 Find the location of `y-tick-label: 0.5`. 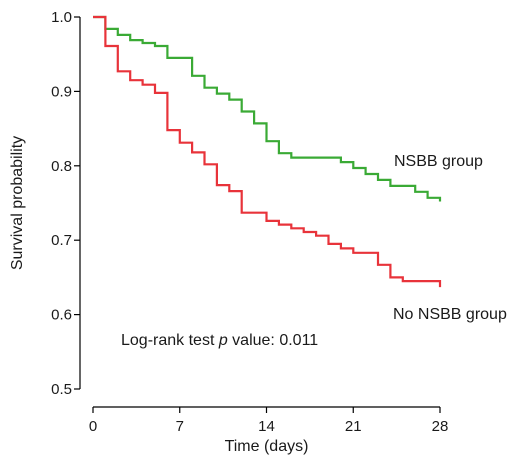

y-tick-label: 0.5 is located at coordinates (61, 389).